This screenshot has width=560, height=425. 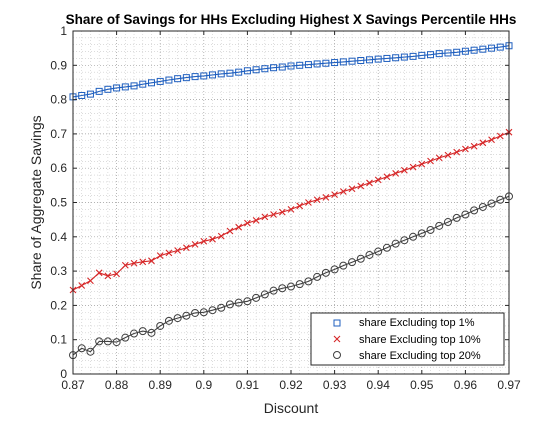 What do you see at coordinates (420, 340) in the screenshot?
I see `legend-label-series-2: share Excluding top 10%` at bounding box center [420, 340].